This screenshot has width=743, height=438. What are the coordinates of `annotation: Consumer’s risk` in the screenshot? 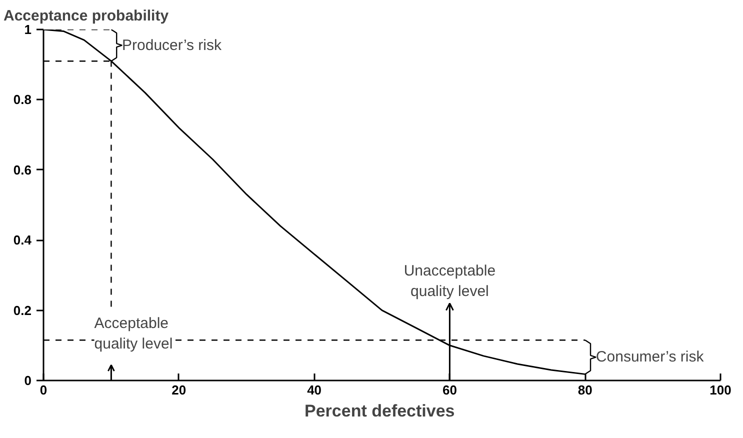 It's located at (650, 357).